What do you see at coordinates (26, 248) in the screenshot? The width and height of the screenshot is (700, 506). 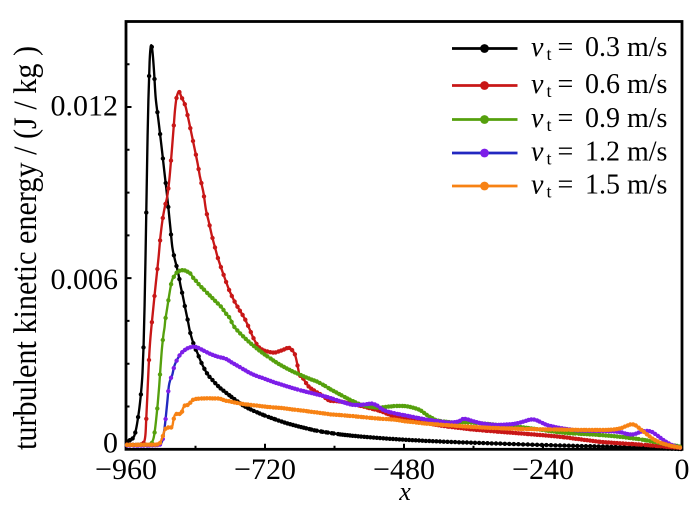 I see `svg-text:turbulent kinetic energy / (J: turbulent kinetic energy / (J / kg )` at bounding box center [26, 248].